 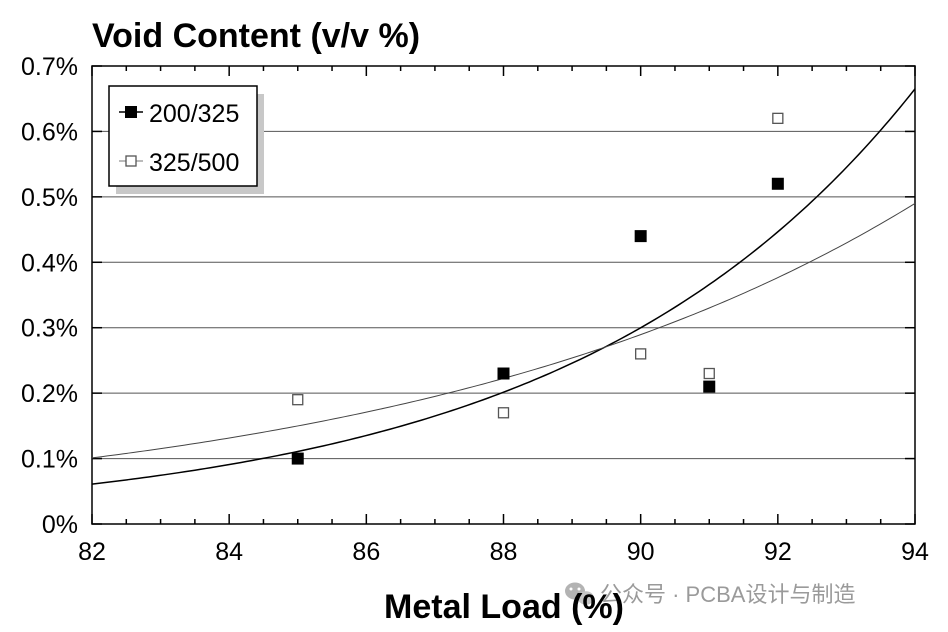 What do you see at coordinates (229, 552) in the screenshot?
I see `x-tick-label: 84` at bounding box center [229, 552].